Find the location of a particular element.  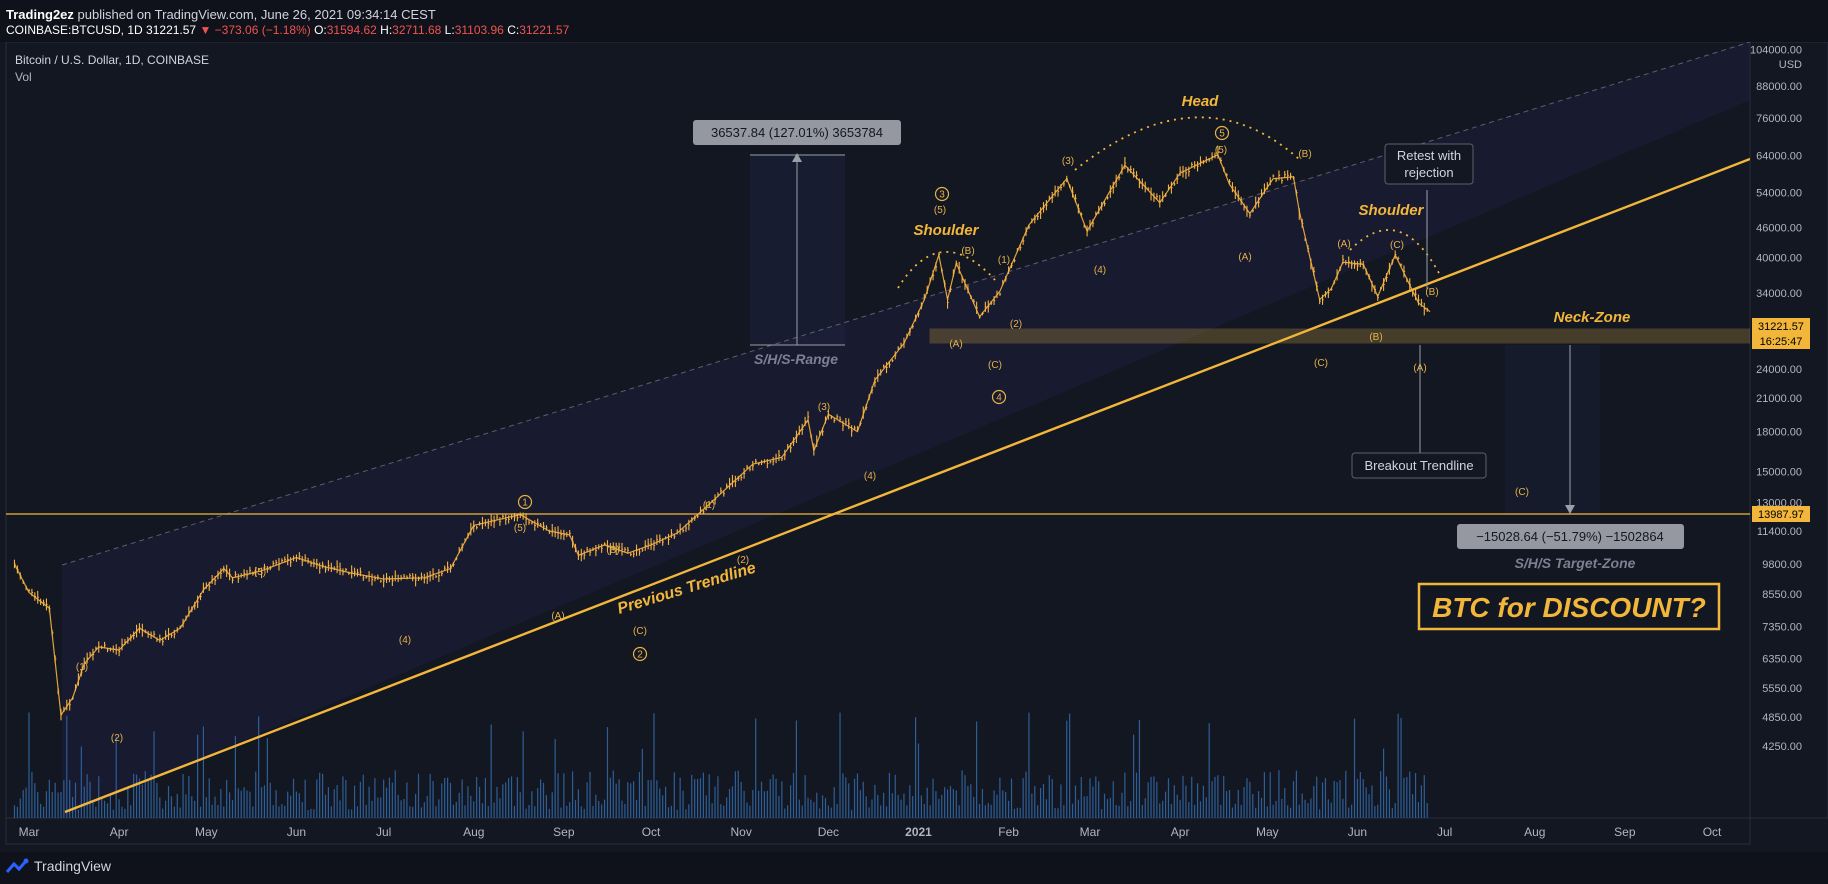

x-tick-label: Feb is located at coordinates (1008, 832).